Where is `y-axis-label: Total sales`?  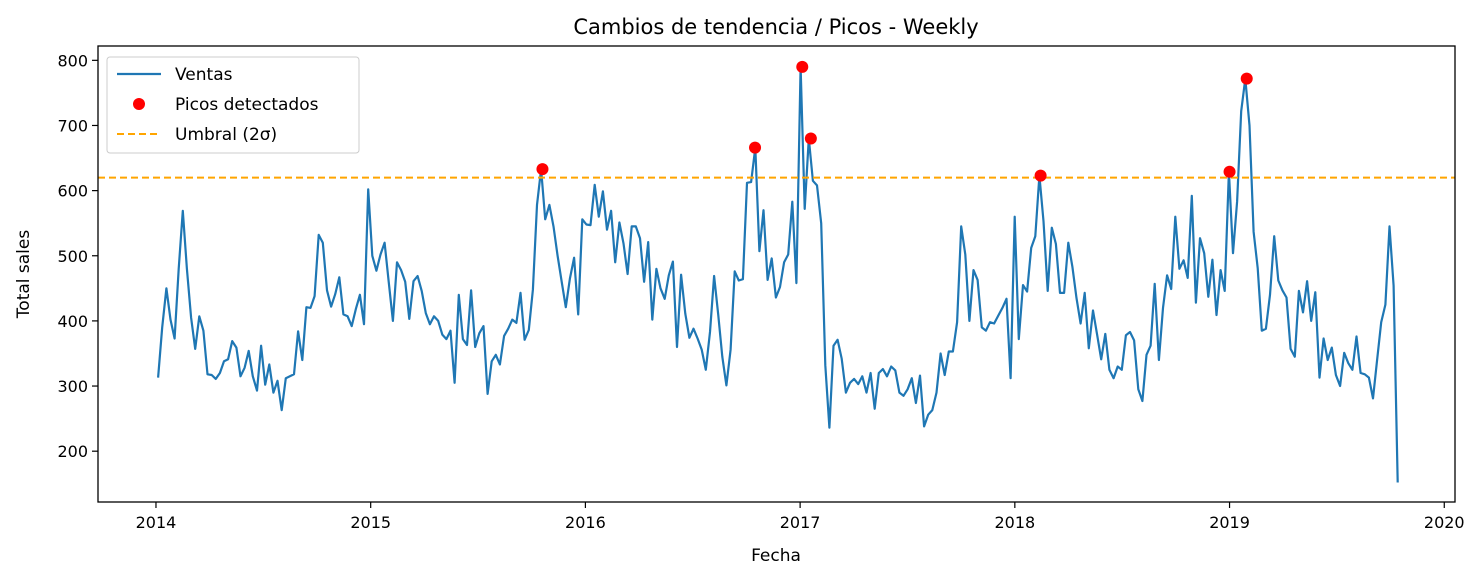 y-axis-label: Total sales is located at coordinates (24, 275).